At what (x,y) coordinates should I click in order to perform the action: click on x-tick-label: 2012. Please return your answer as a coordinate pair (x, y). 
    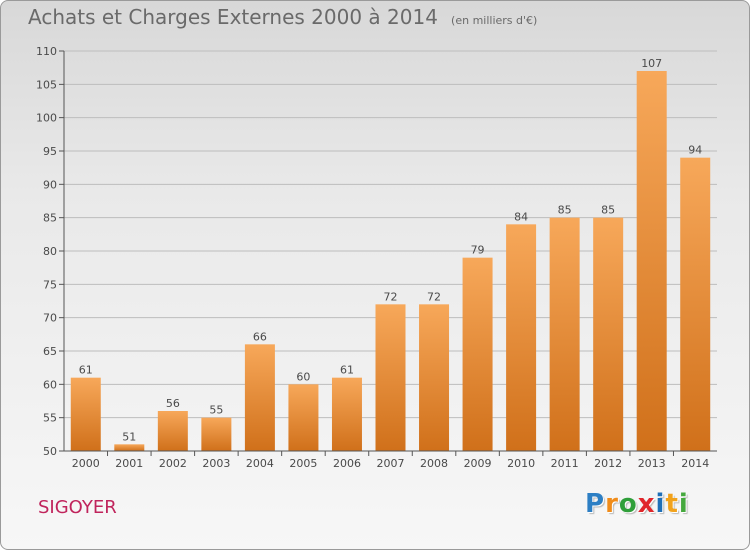
    Looking at the image, I should click on (608, 463).